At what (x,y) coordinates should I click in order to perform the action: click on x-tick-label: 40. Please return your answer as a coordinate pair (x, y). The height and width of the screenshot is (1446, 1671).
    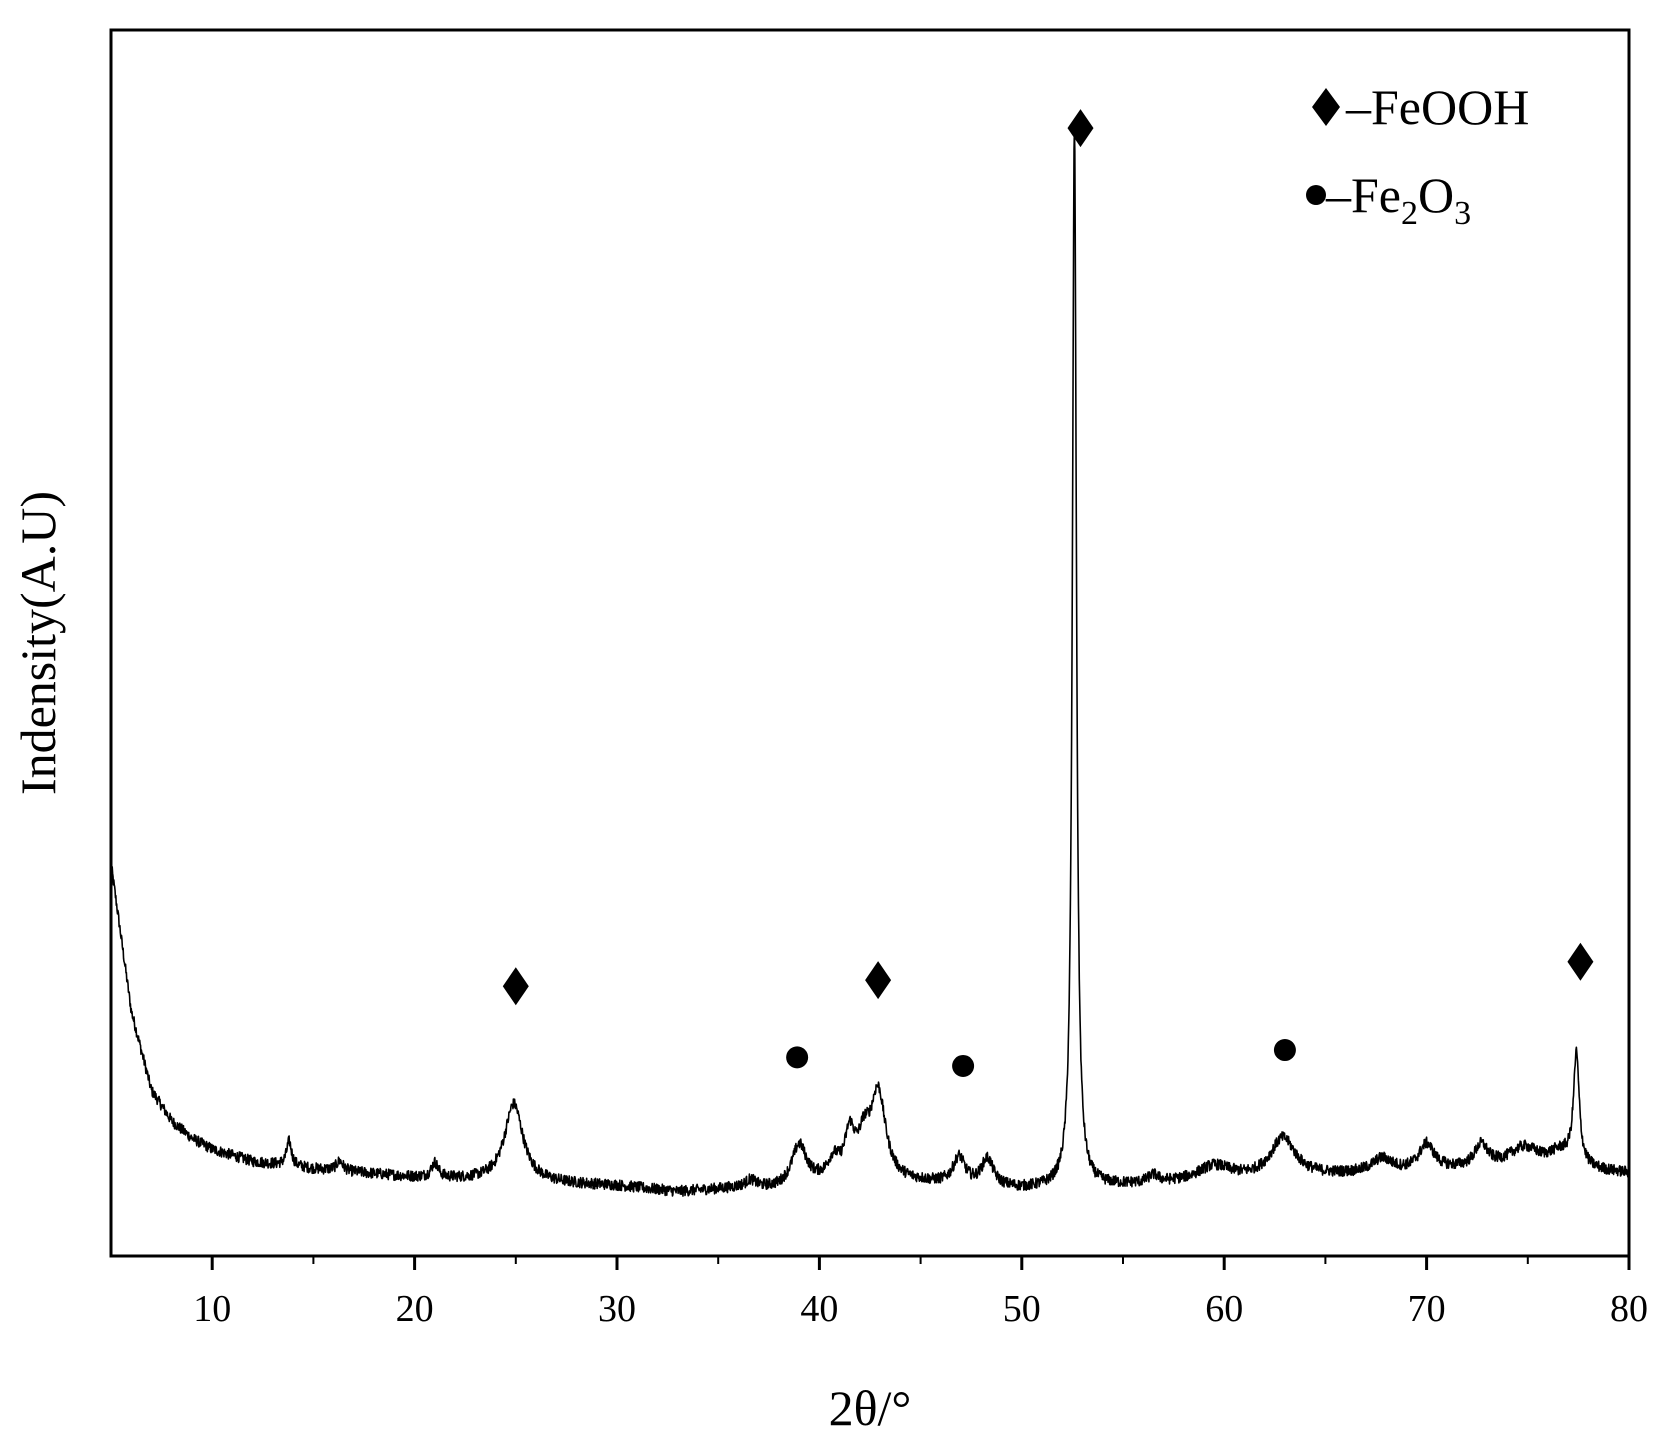
    Looking at the image, I should click on (819, 1309).